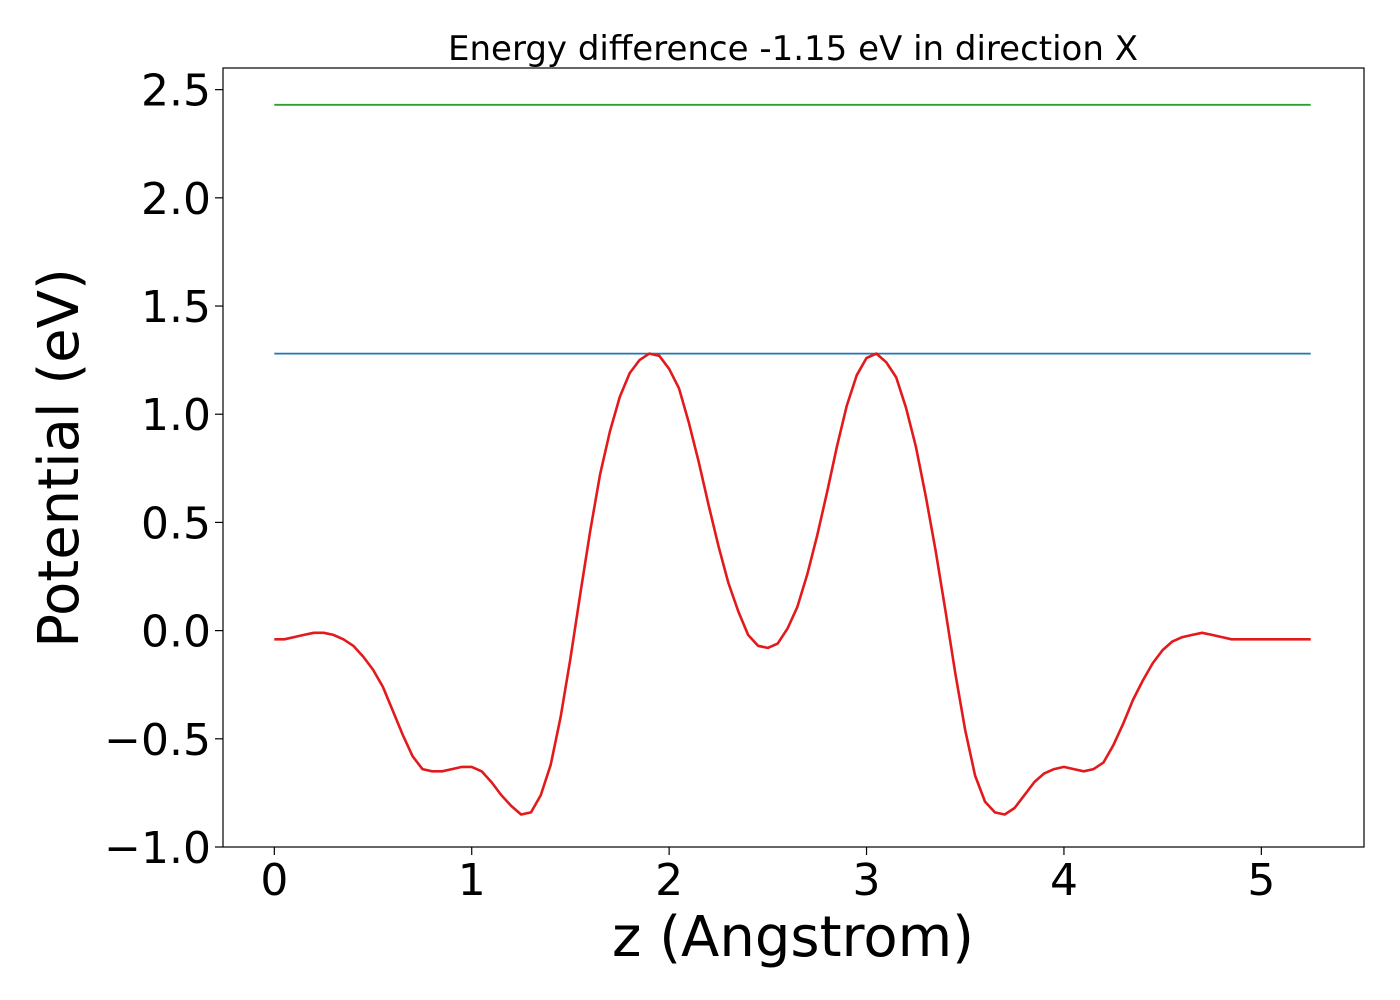  Describe the element at coordinates (793, 937) in the screenshot. I see `x-axis-label: z (Angstrom)` at that location.